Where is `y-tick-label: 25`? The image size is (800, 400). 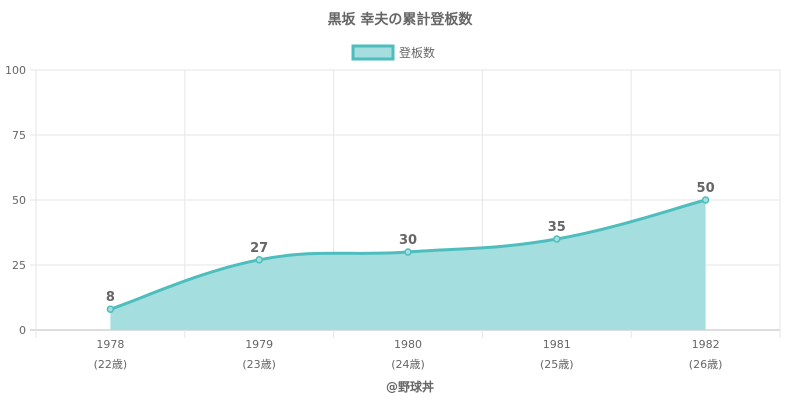
y-tick-label: 25 is located at coordinates (19, 265).